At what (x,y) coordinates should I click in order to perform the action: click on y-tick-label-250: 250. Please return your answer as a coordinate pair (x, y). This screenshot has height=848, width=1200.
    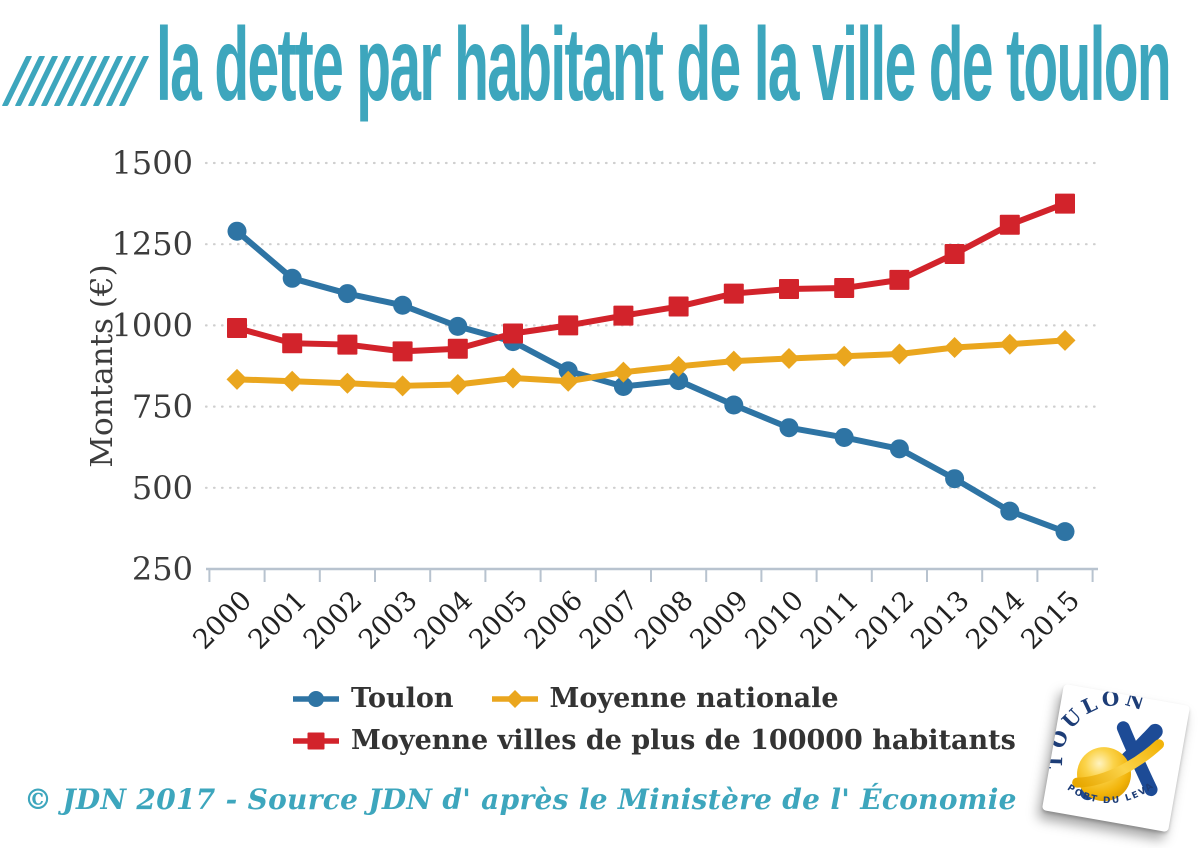
    Looking at the image, I should click on (162, 569).